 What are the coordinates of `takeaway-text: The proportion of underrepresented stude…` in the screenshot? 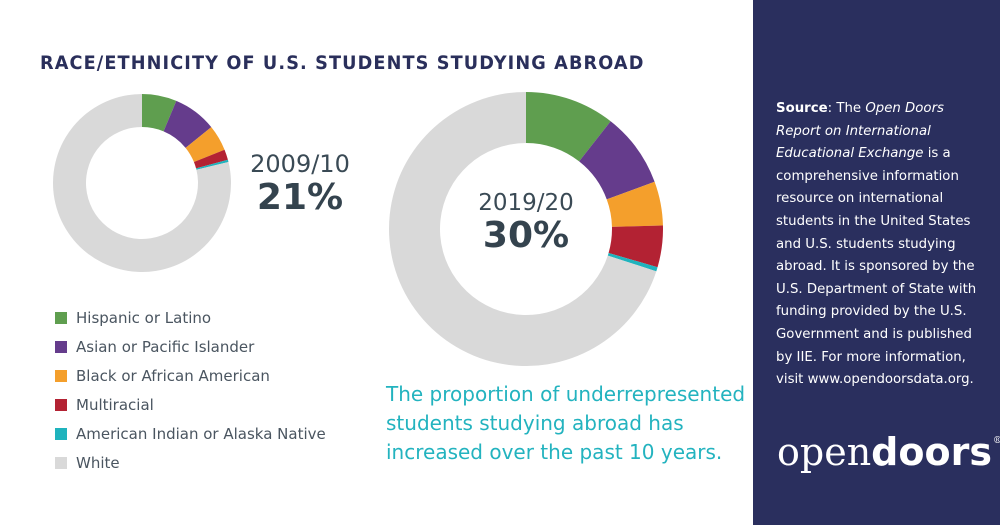 It's located at (566, 423).